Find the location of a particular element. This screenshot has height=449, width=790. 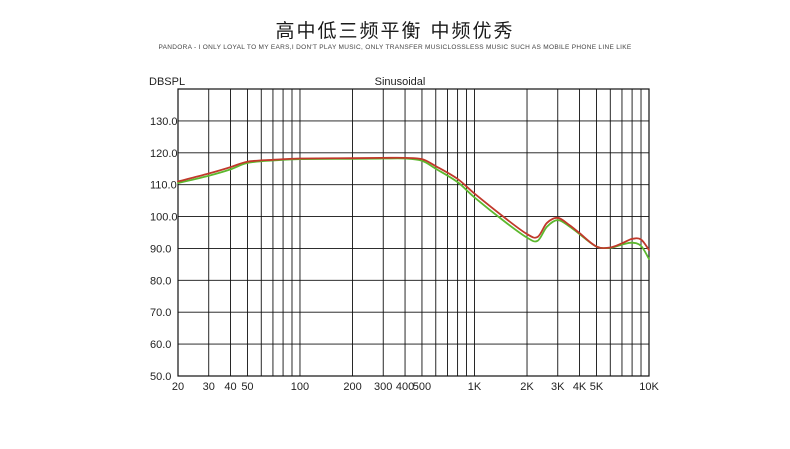

y-axis-label: DBSPL is located at coordinates (167, 82).